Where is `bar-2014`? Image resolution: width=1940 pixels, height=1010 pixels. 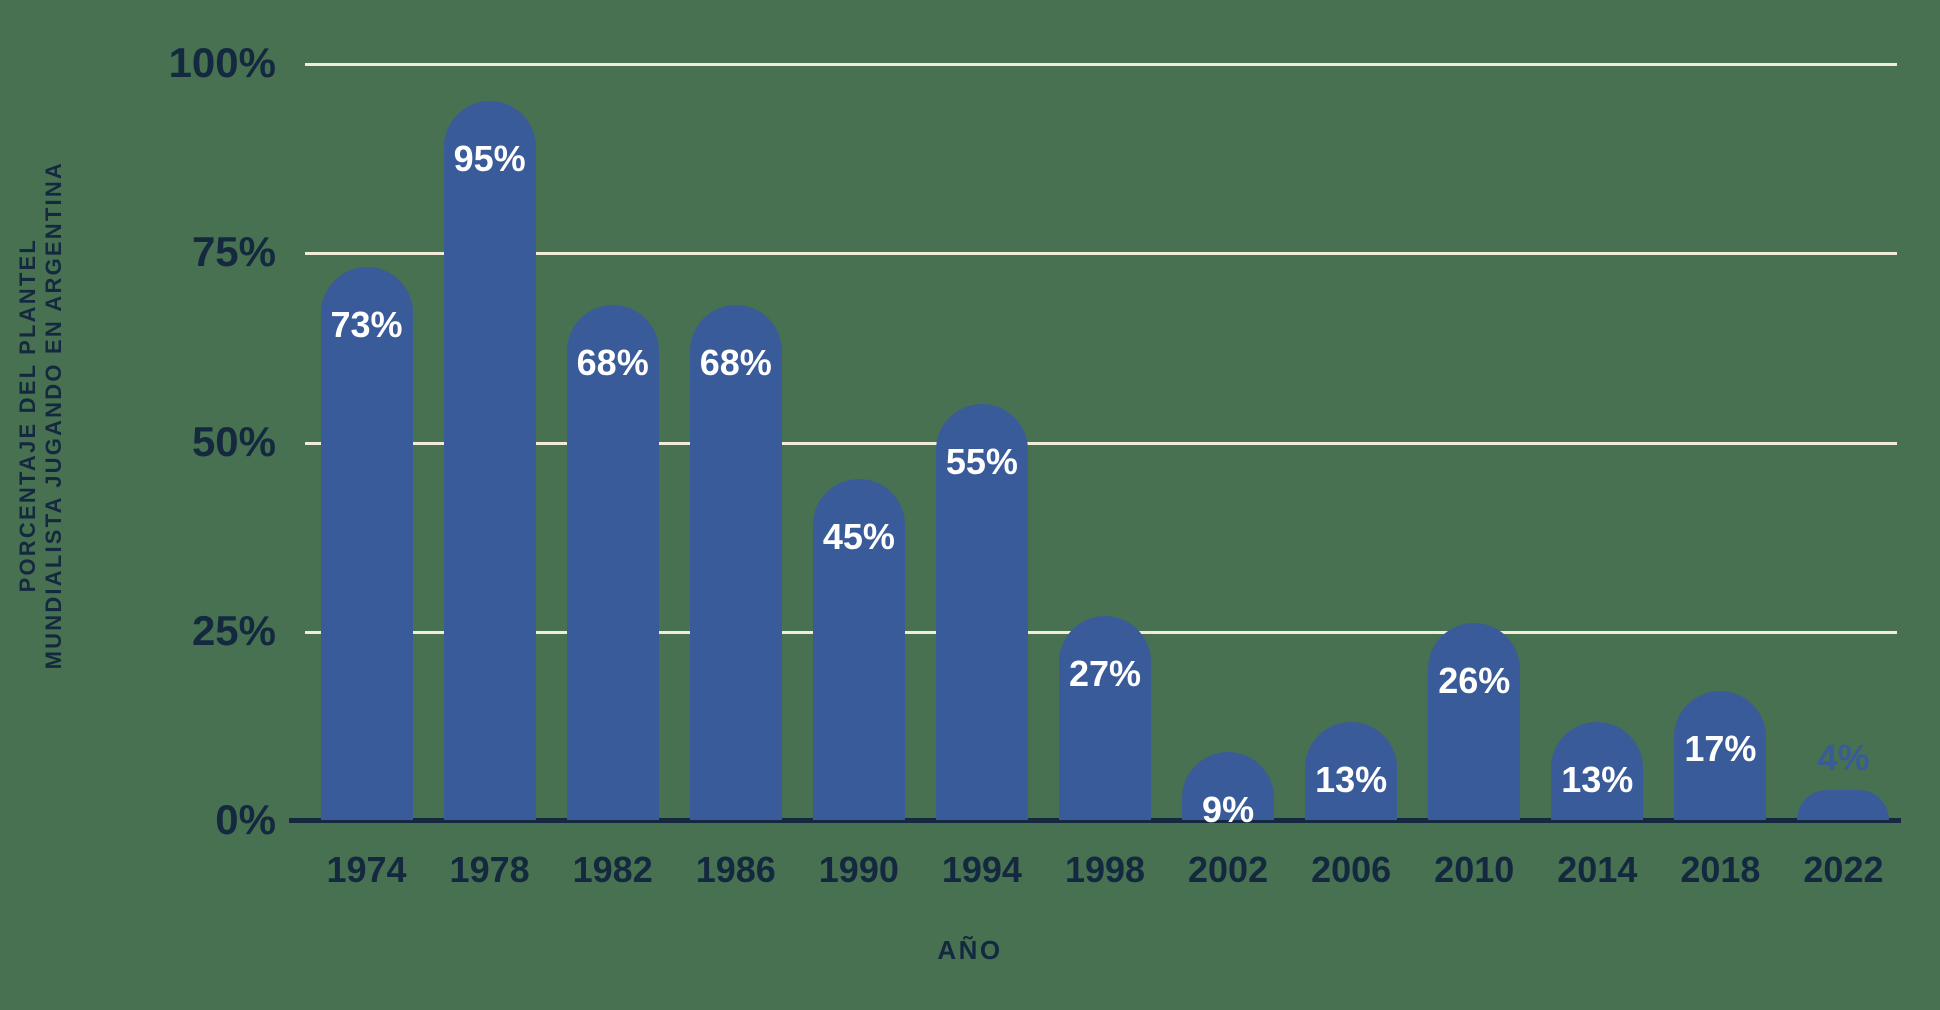 bar-2014 is located at coordinates (1597, 770).